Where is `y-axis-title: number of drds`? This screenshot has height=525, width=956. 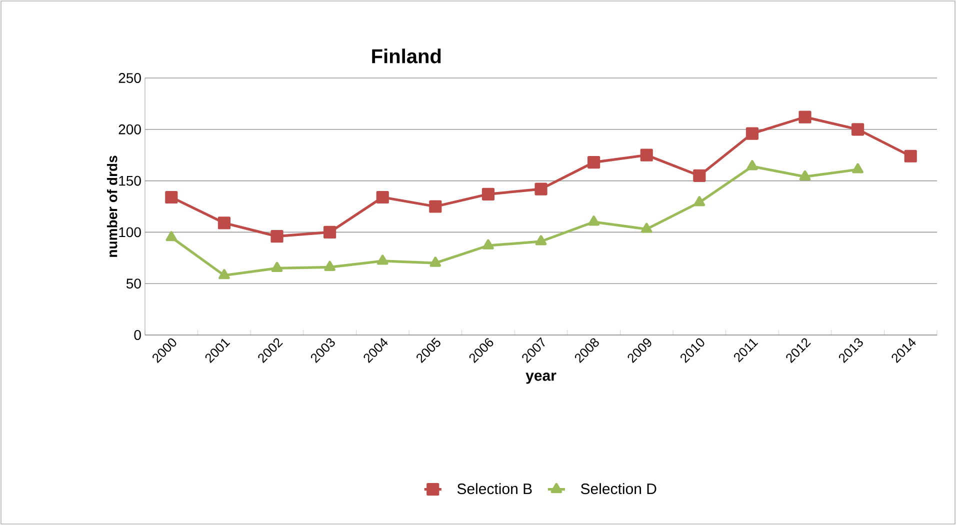 y-axis-title: number of drds is located at coordinates (112, 206).